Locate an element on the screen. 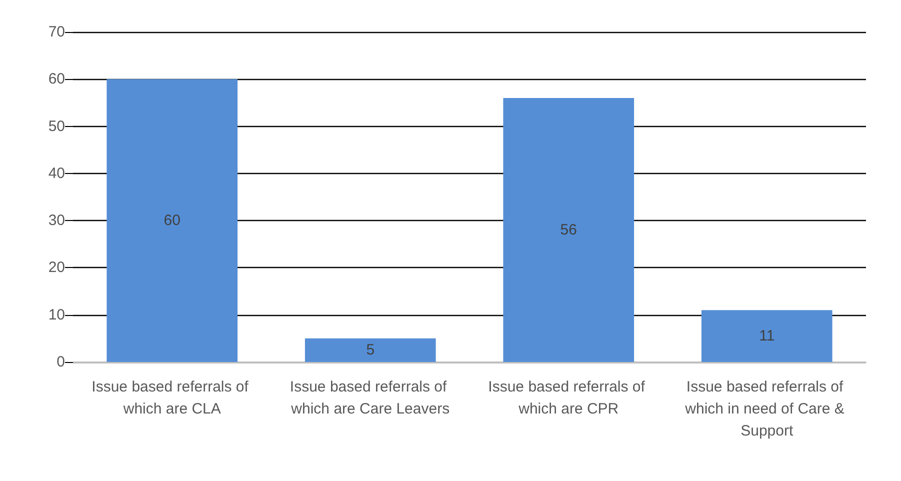 This screenshot has height=481, width=901. y-tick-label: 10 is located at coordinates (56, 315).